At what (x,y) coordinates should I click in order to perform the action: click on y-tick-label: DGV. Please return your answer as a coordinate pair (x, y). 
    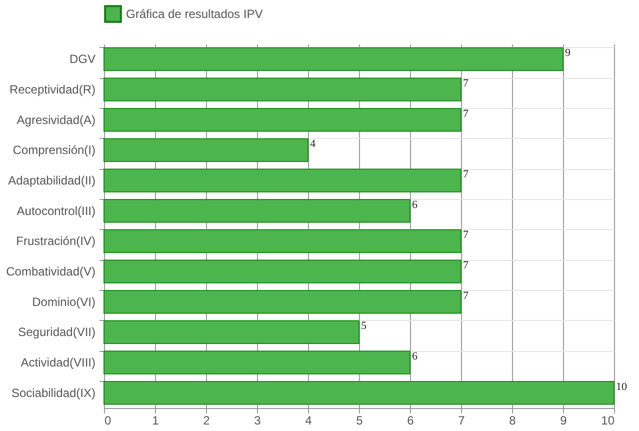
    Looking at the image, I should click on (82, 59).